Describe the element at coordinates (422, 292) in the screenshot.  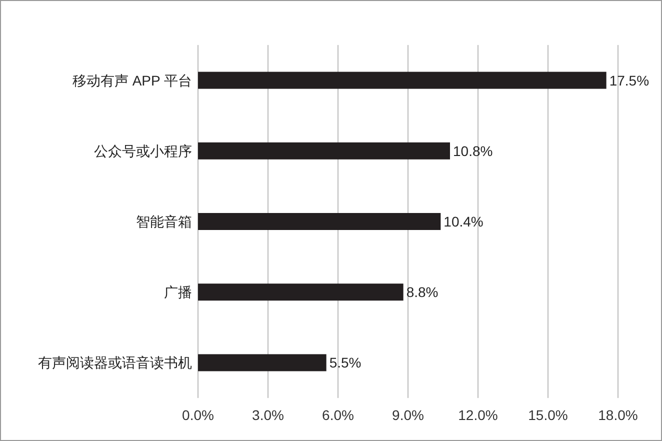
I see `data-label: 8.8%` at that location.